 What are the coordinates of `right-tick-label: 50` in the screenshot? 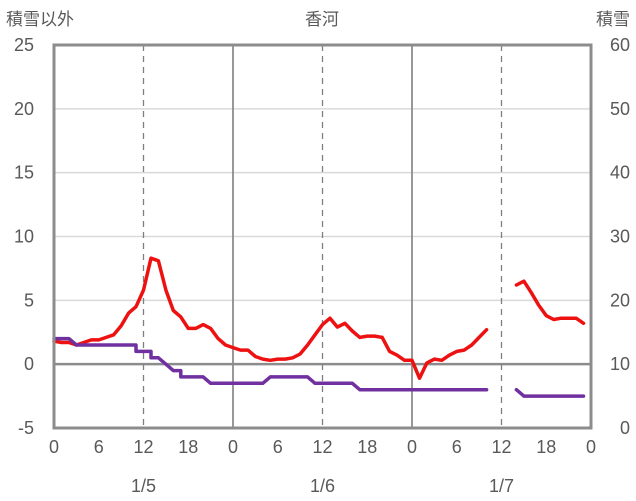 It's located at (620, 109).